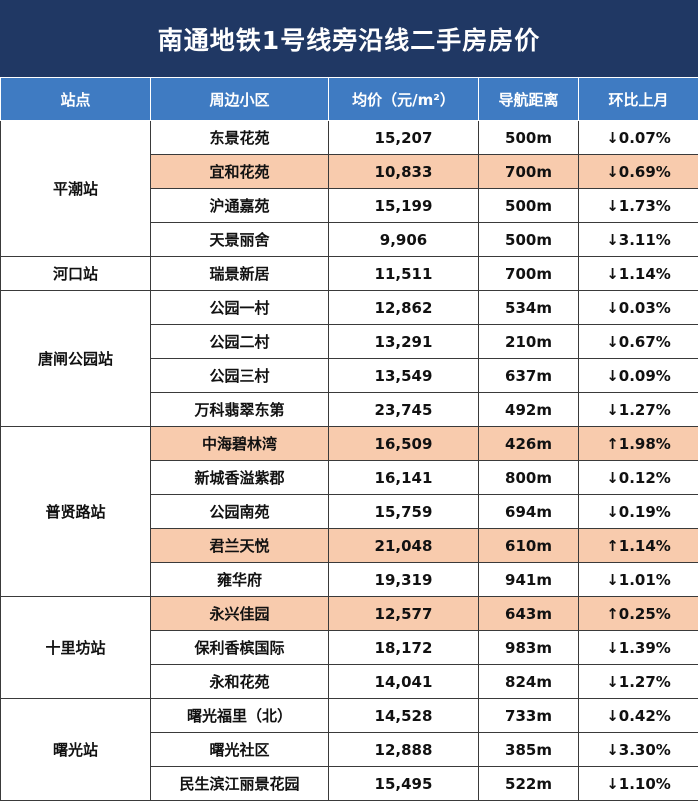  Describe the element at coordinates (240, 342) in the screenshot. I see `community-cell: 公园二村` at that location.